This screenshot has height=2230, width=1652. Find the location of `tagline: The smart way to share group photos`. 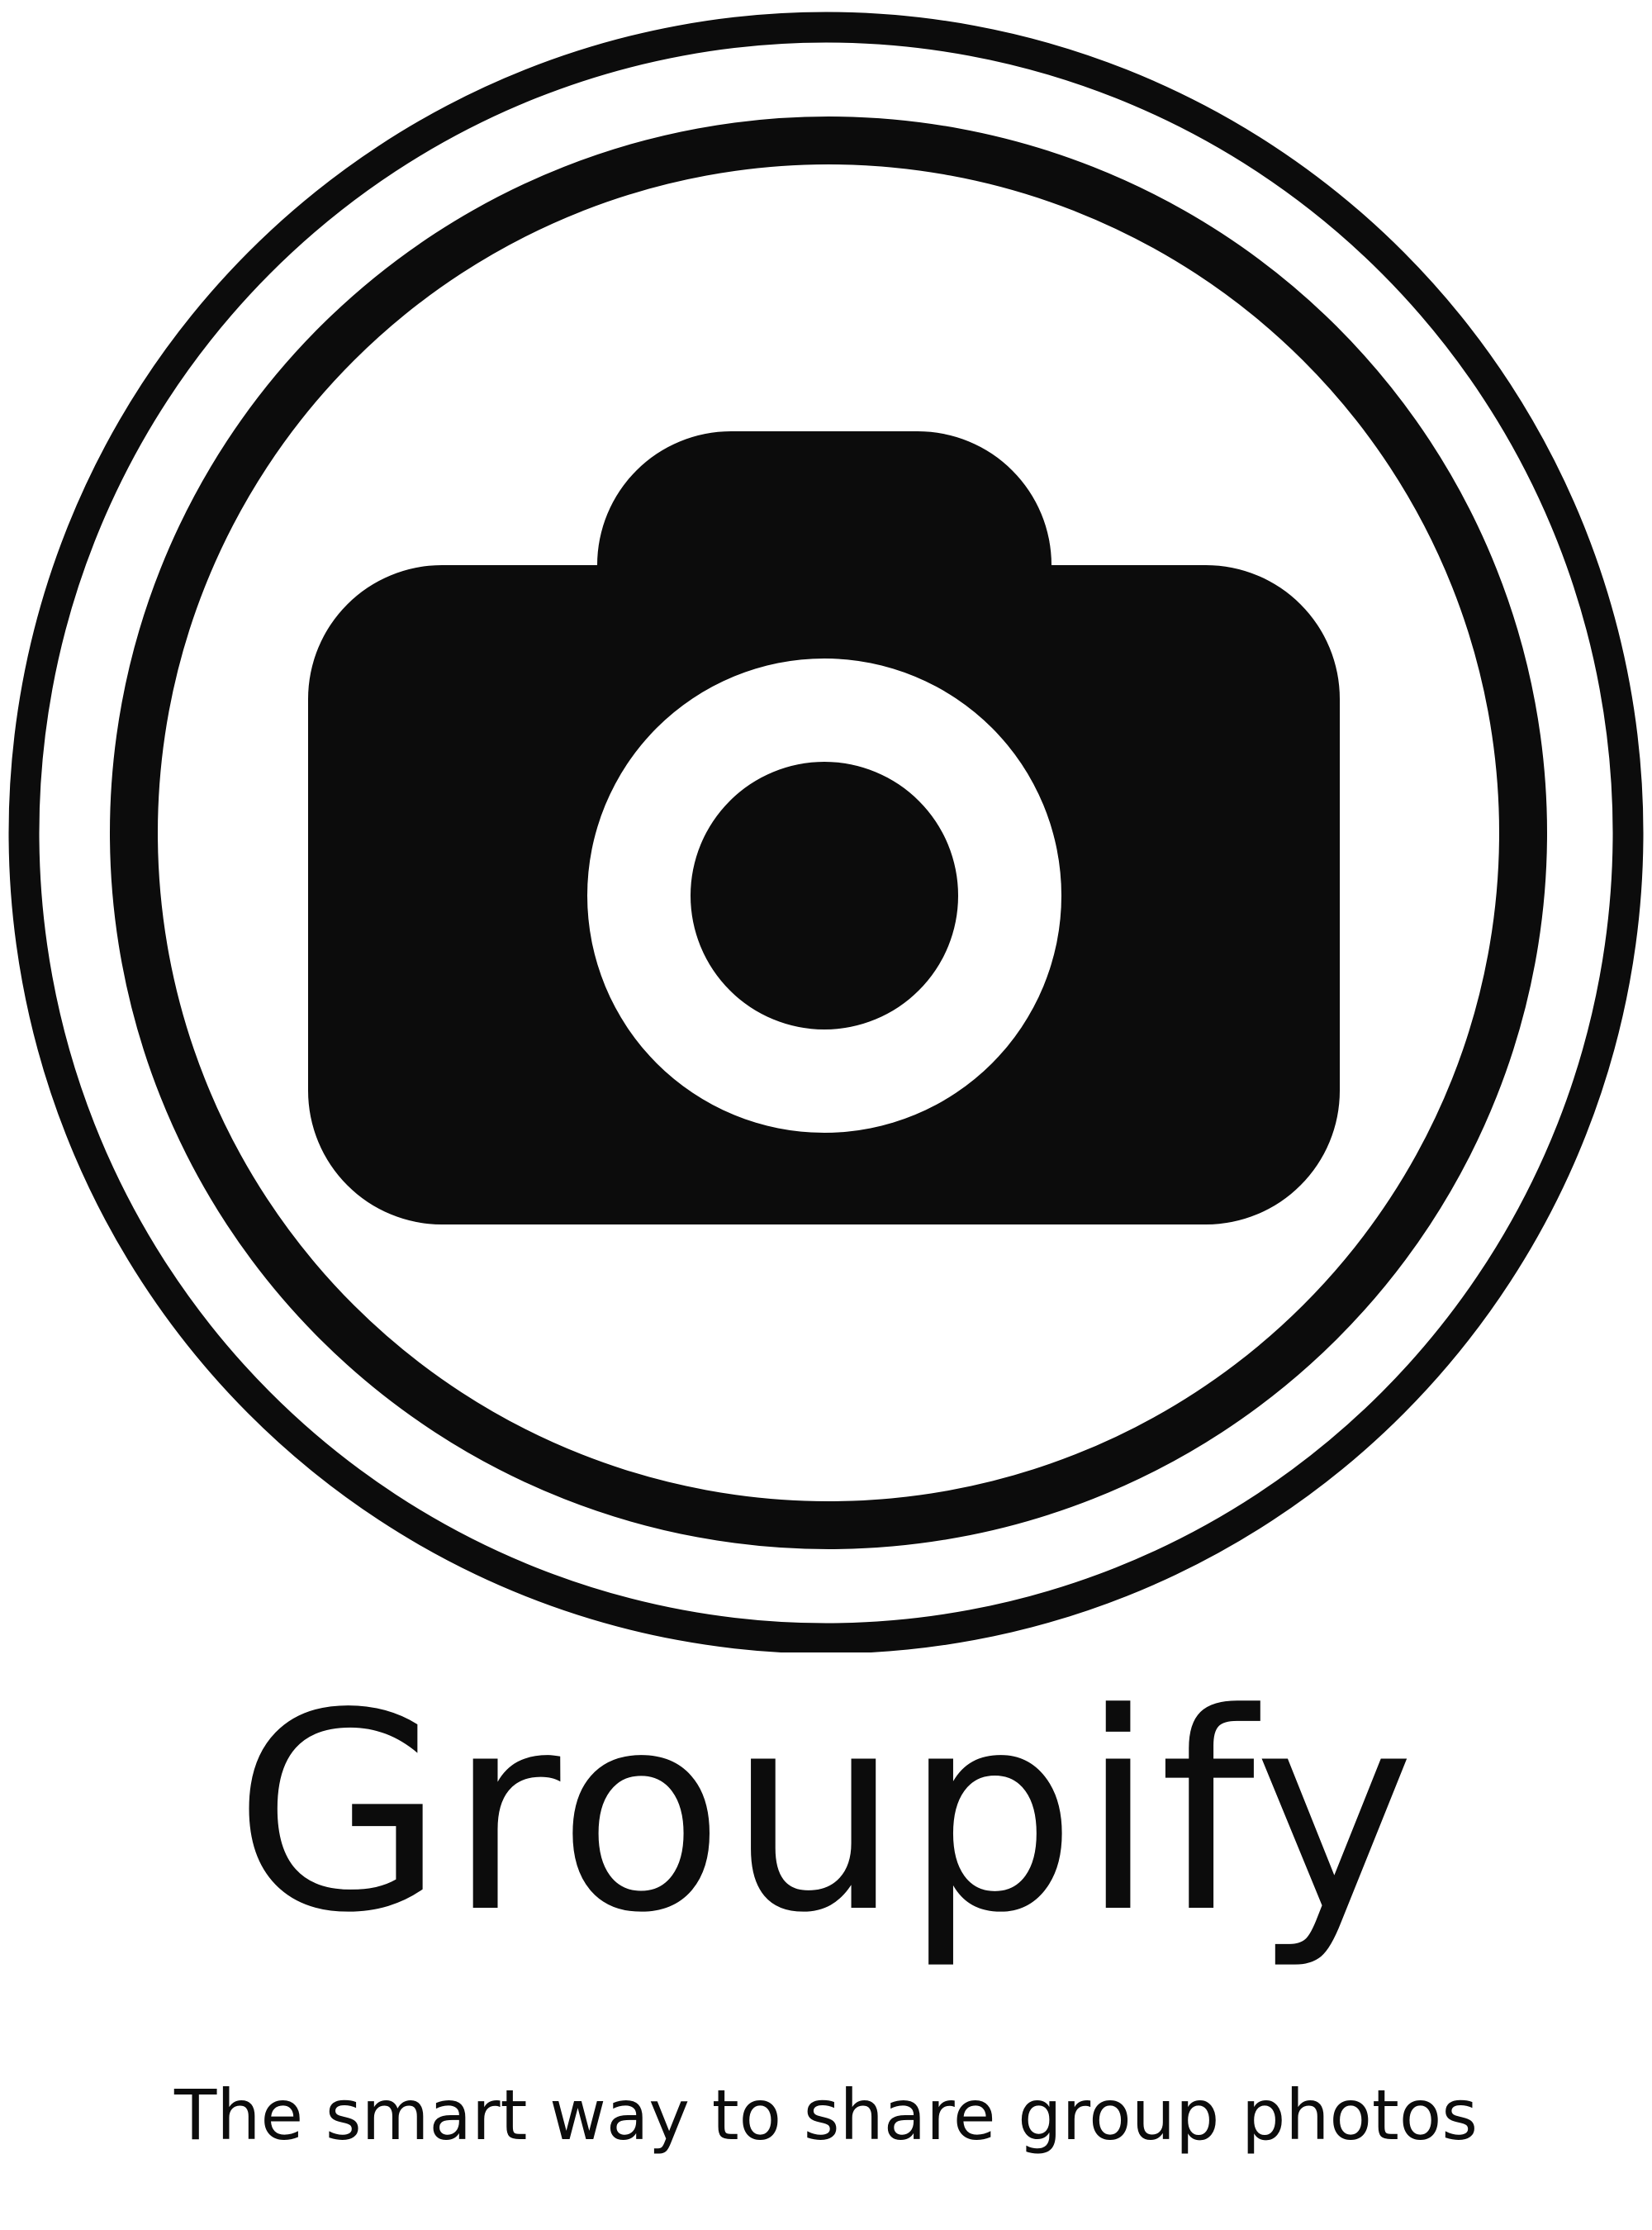

tagline: The smart way to share group photos is located at coordinates (826, 2115).